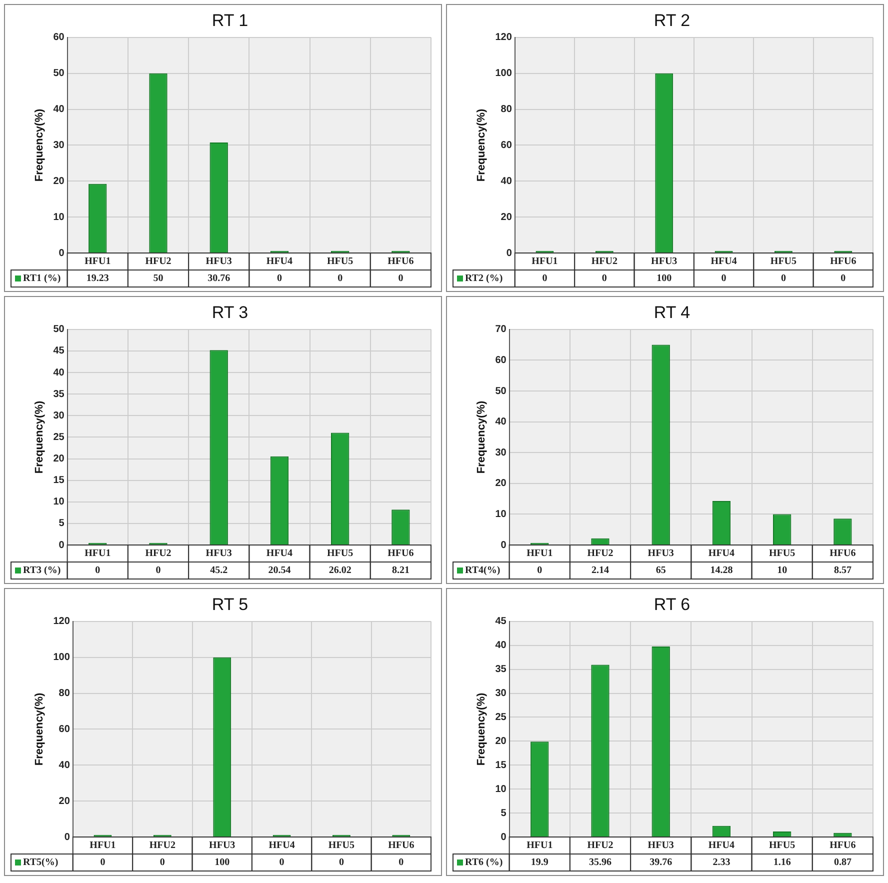 The image size is (888, 883). Describe the element at coordinates (484, 278) in the screenshot. I see `legend-label: RT2 (%)` at that location.